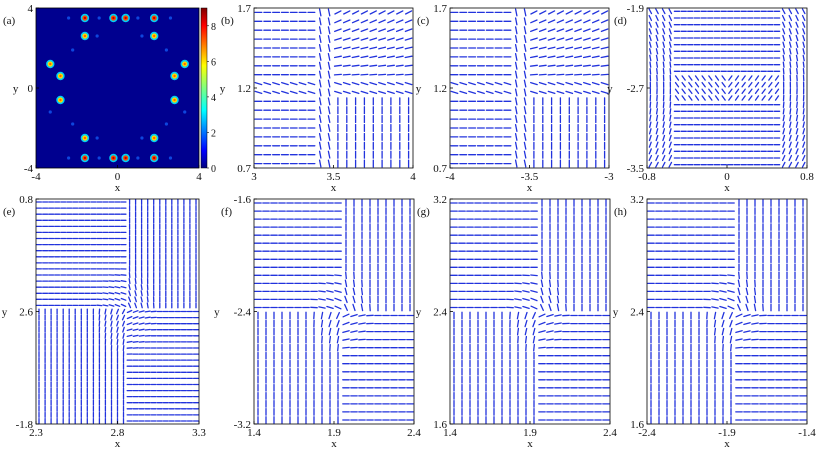 The width and height of the screenshot is (818, 455). What do you see at coordinates (36, 177) in the screenshot?
I see `x-tick-label: -4` at bounding box center [36, 177].